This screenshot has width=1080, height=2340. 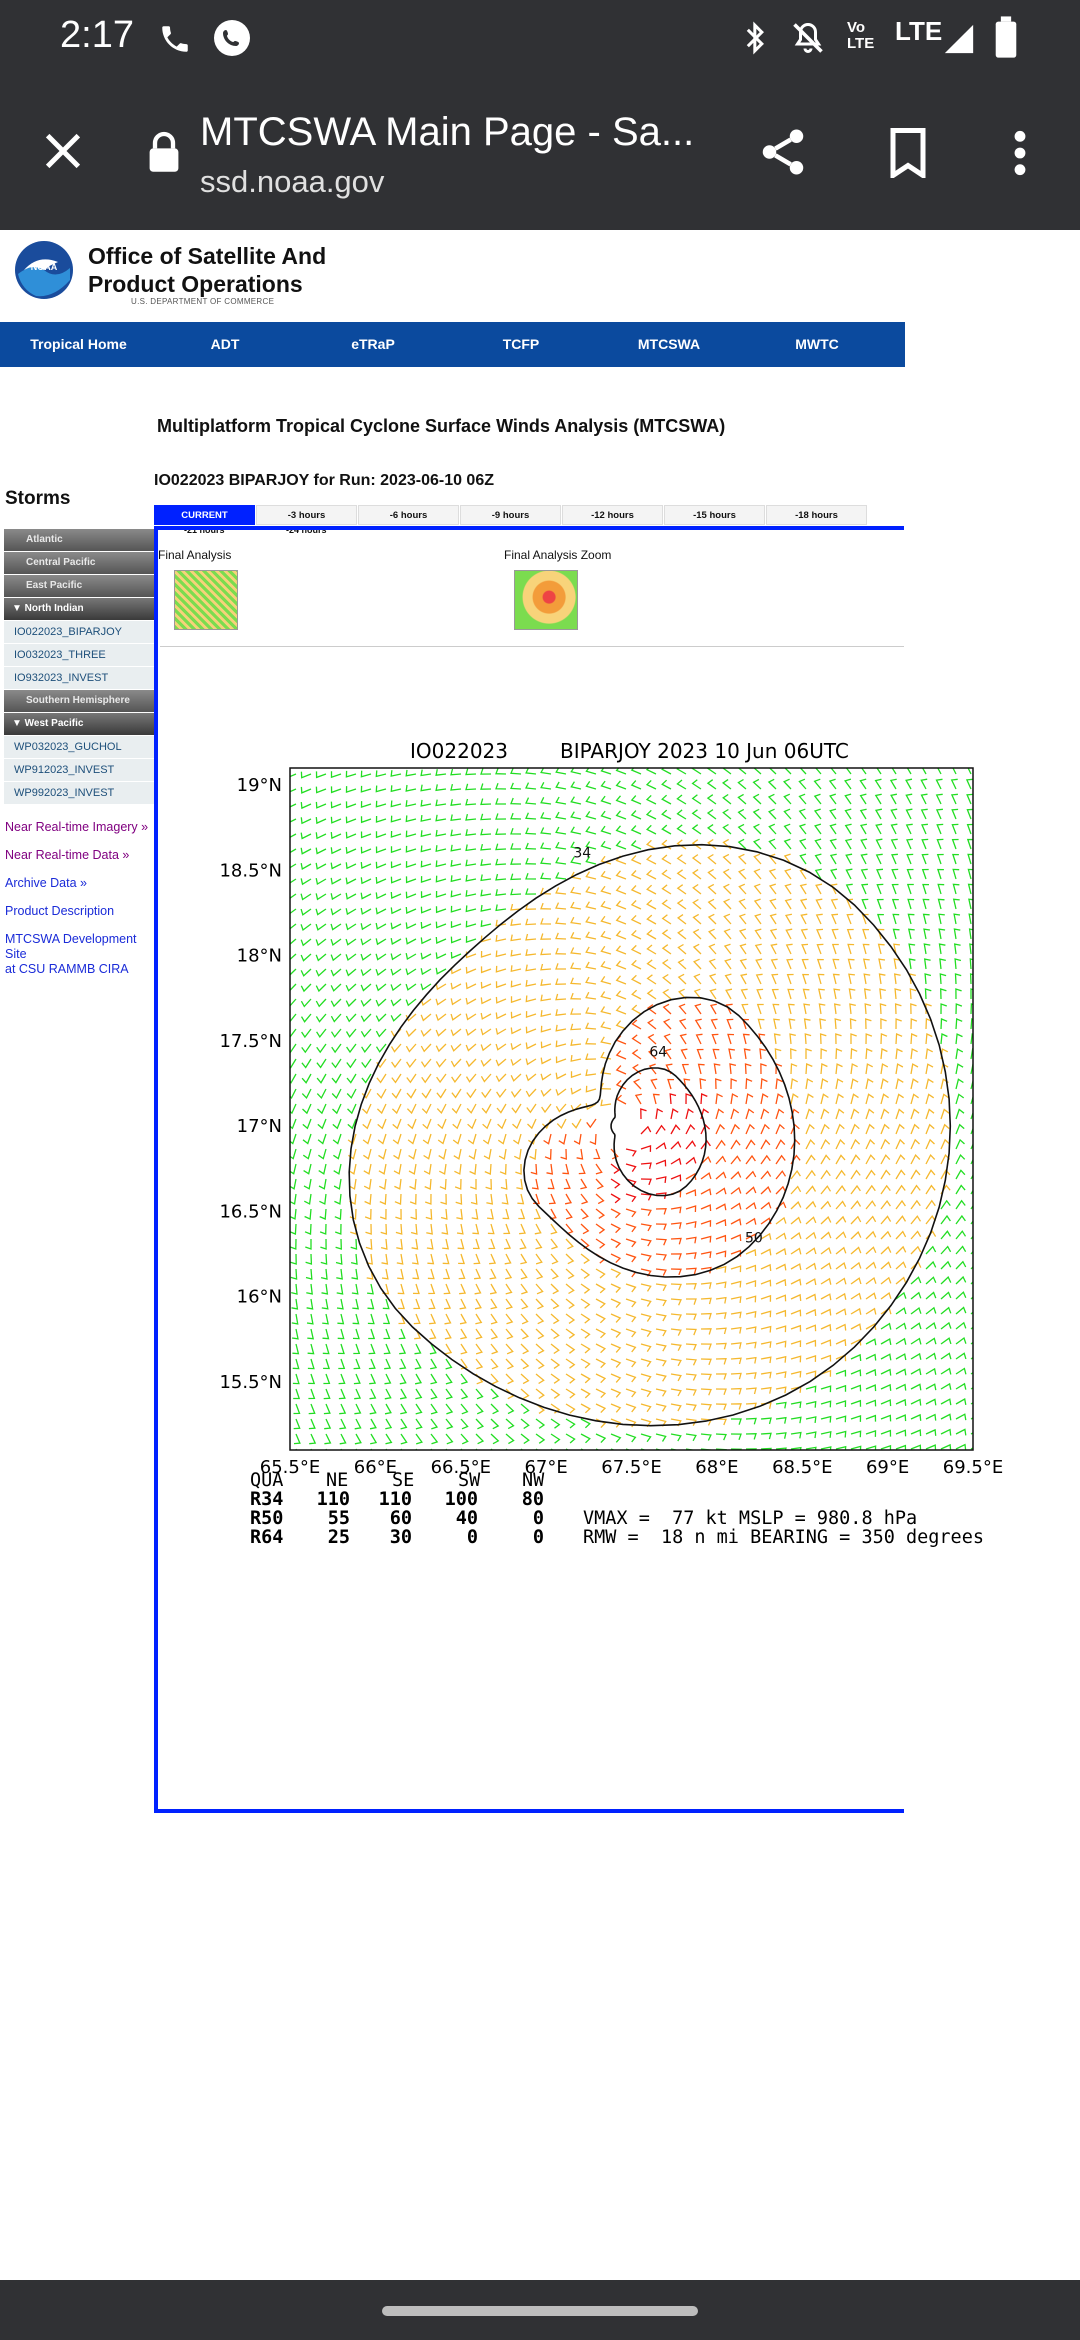 What do you see at coordinates (204, 515) in the screenshot?
I see `tab-current: CURRENT` at bounding box center [204, 515].